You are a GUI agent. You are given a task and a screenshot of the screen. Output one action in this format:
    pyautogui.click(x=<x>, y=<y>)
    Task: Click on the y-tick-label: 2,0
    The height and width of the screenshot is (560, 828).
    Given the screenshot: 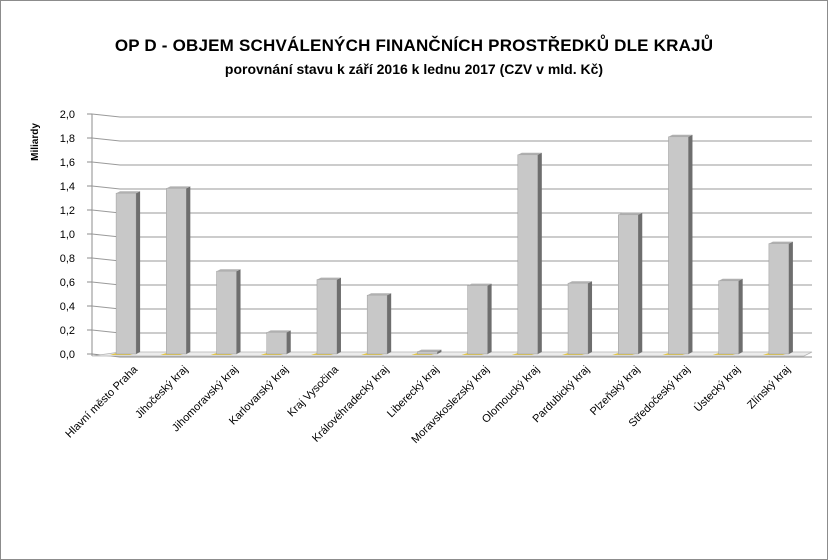 What is the action you would take?
    pyautogui.click(x=67, y=115)
    